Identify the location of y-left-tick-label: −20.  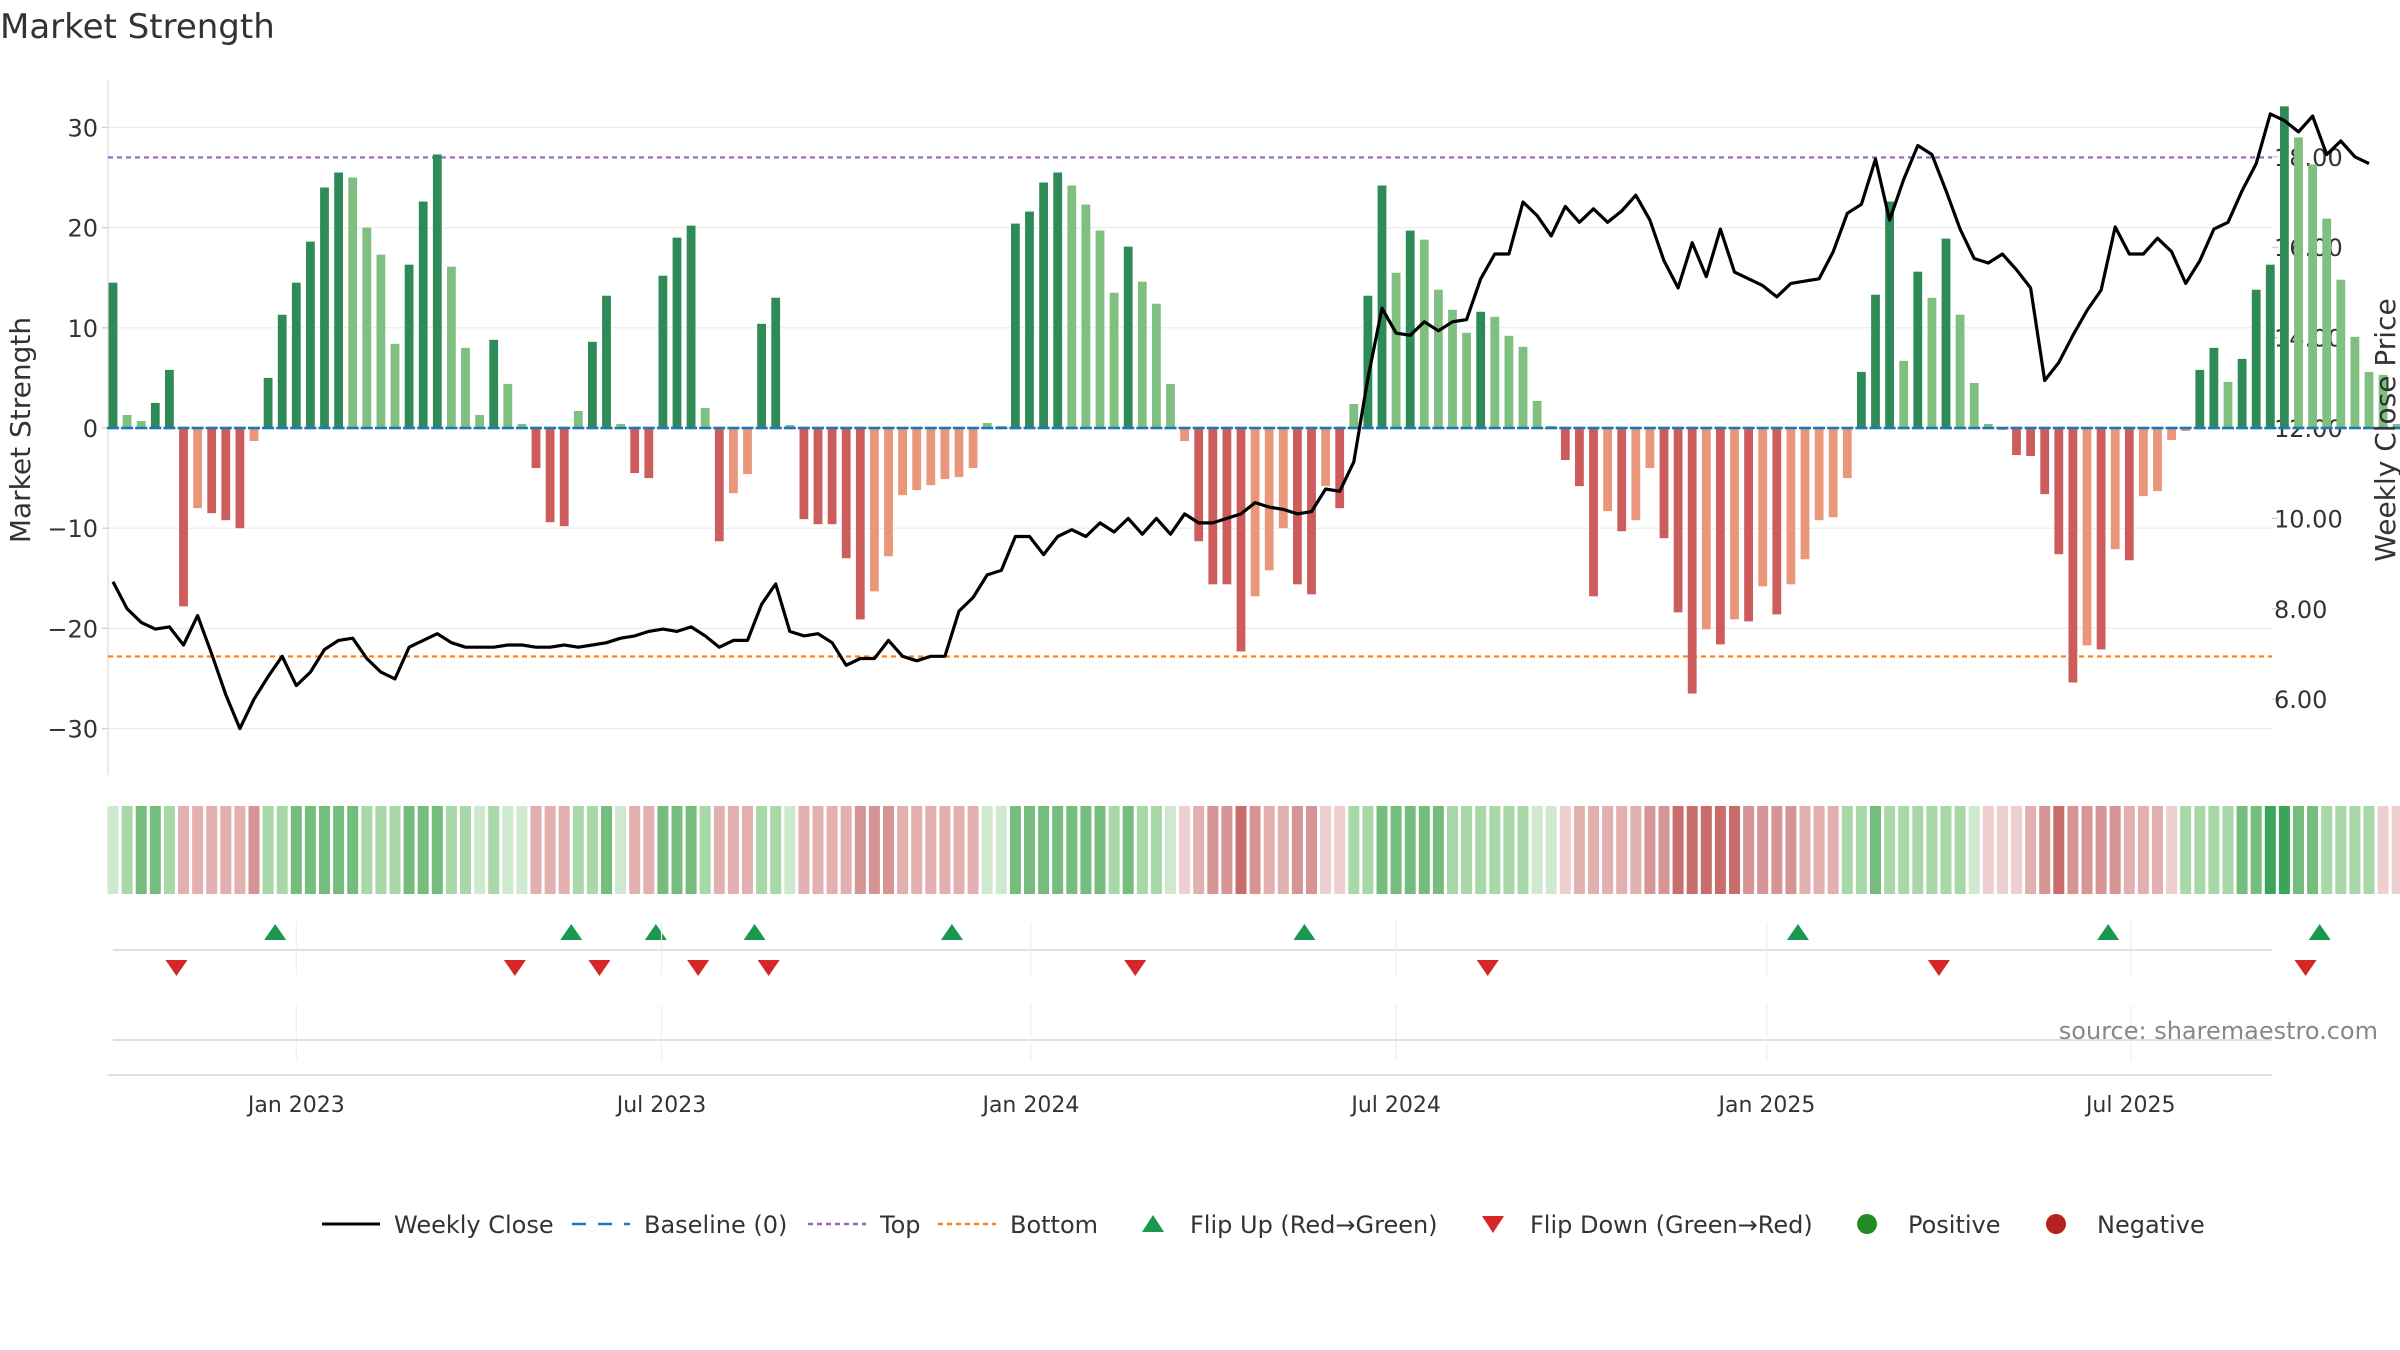
(72, 629).